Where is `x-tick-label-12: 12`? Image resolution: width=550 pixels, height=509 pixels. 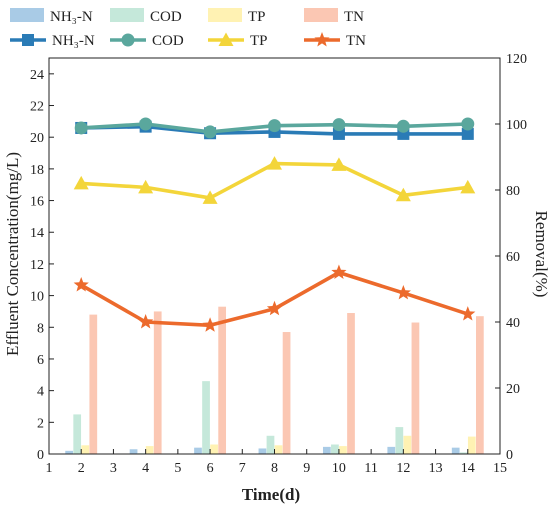 x-tick-label-12: 12 is located at coordinates (403, 468).